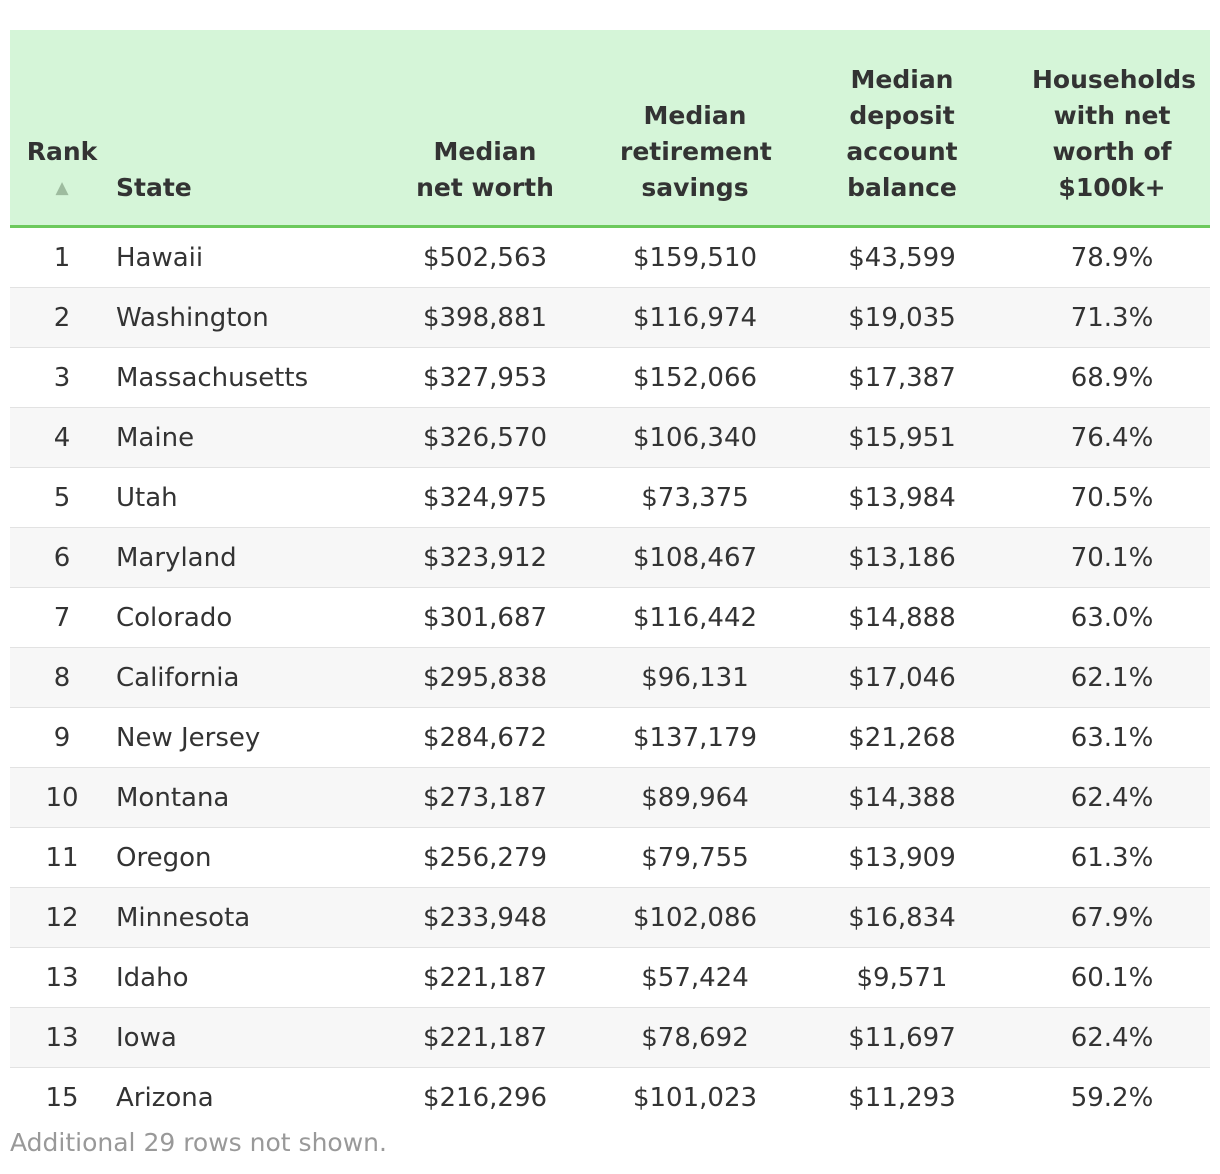 The image size is (1220, 1174). I want to click on cell-deposit: $13,909, so click(902, 857).